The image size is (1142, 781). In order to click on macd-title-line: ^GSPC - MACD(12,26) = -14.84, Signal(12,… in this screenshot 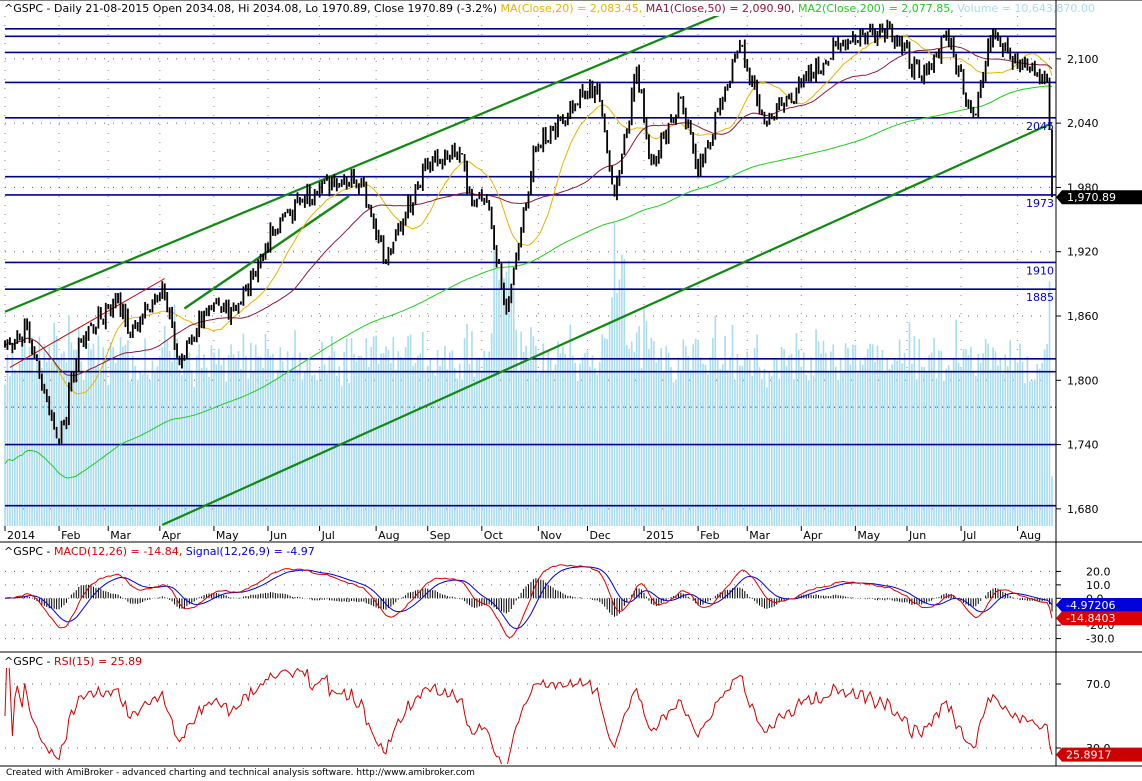, I will do `click(159, 551)`.